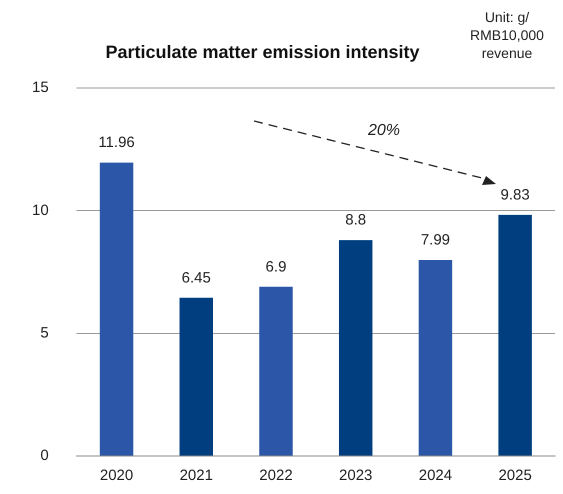 This screenshot has width=563, height=494. Describe the element at coordinates (515, 195) in the screenshot. I see `data-label: 9.83` at that location.